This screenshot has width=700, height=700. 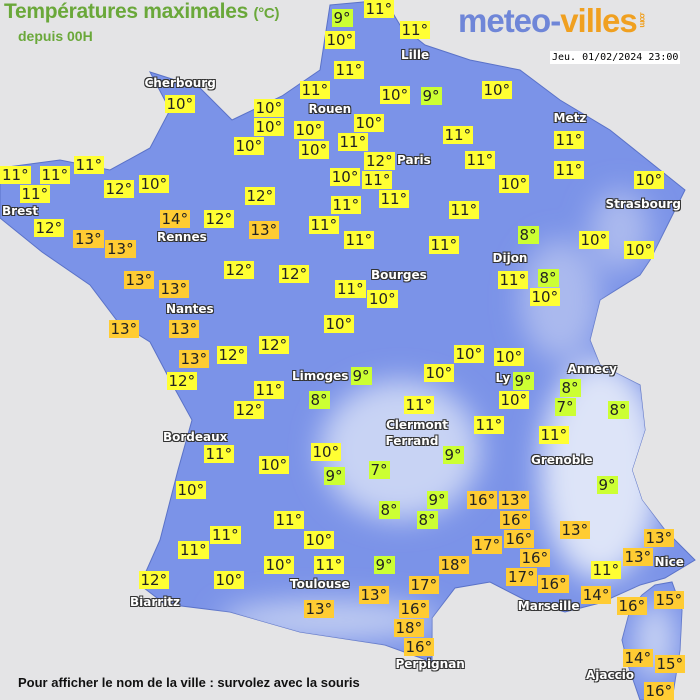 I want to click on temperature-label: 18°, so click(x=409, y=628).